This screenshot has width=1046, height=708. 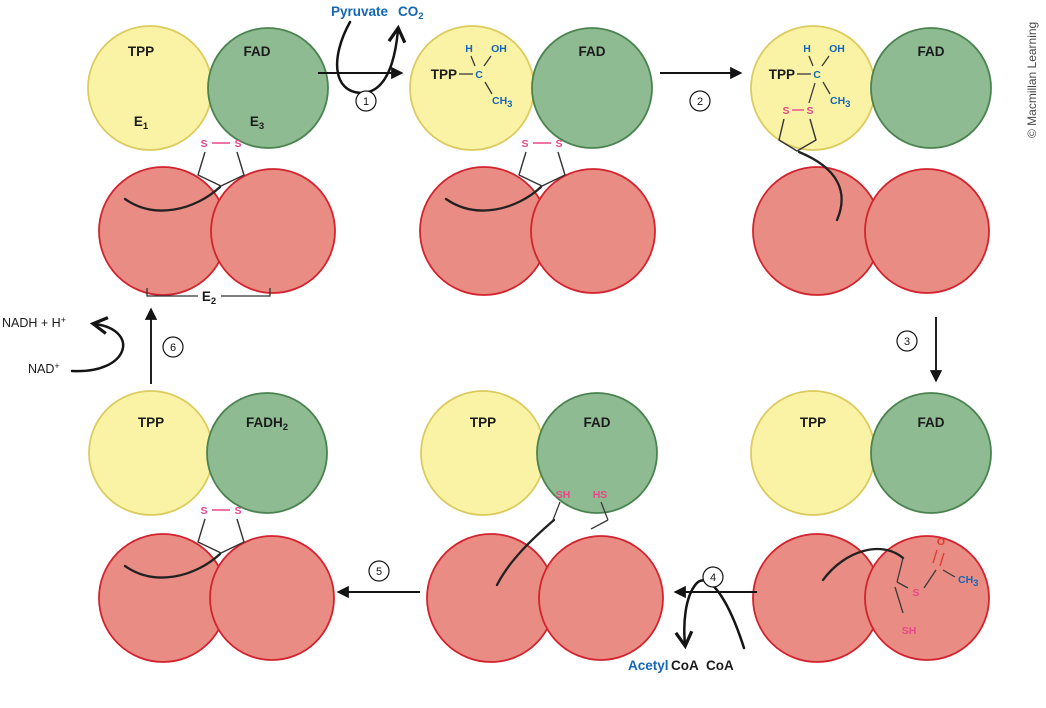 What do you see at coordinates (93, 345) in the screenshot?
I see `step-6: 6 NADH + H+ NAD+` at bounding box center [93, 345].